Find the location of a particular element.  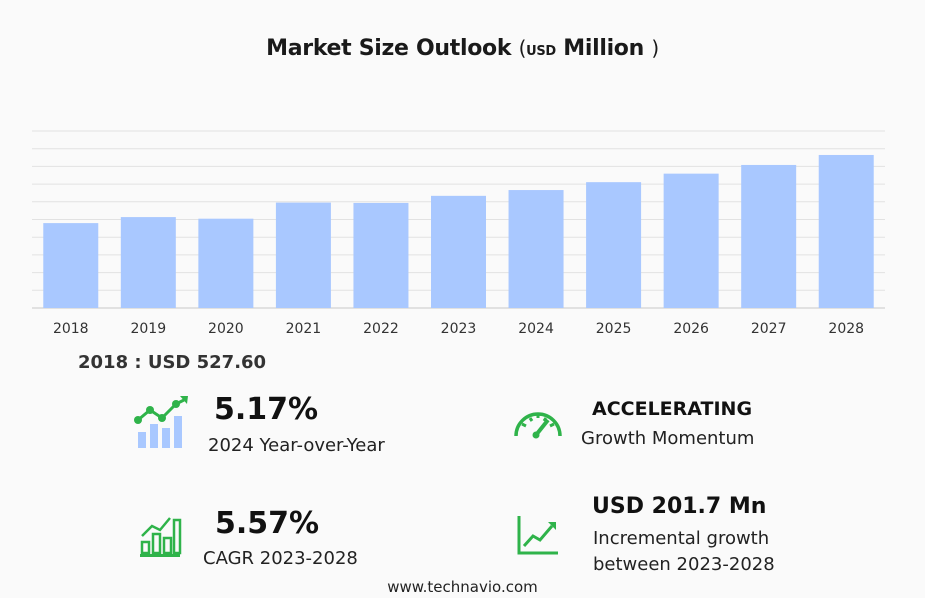

chart-title: Market Size Outlook (USD Million ) is located at coordinates (462, 48).